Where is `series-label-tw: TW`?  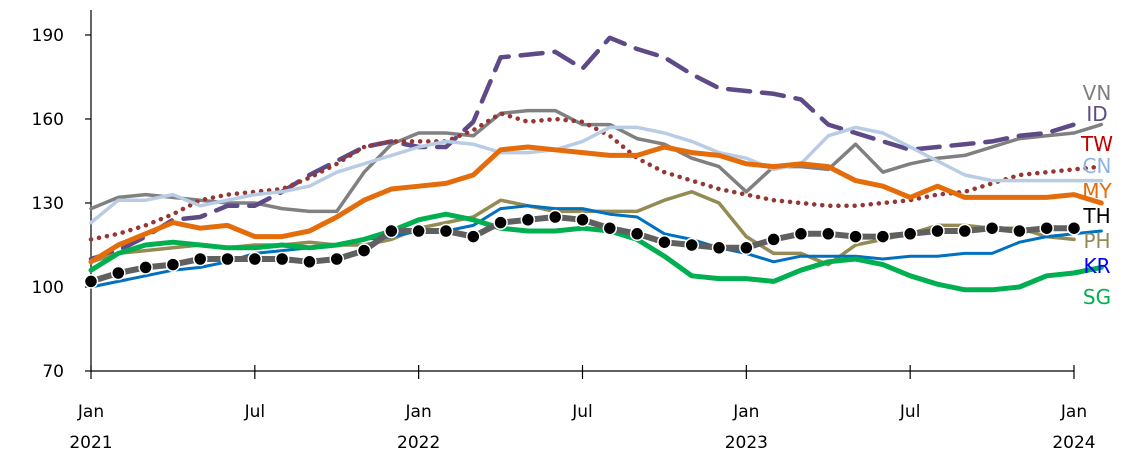 series-label-tw: TW is located at coordinates (1096, 144).